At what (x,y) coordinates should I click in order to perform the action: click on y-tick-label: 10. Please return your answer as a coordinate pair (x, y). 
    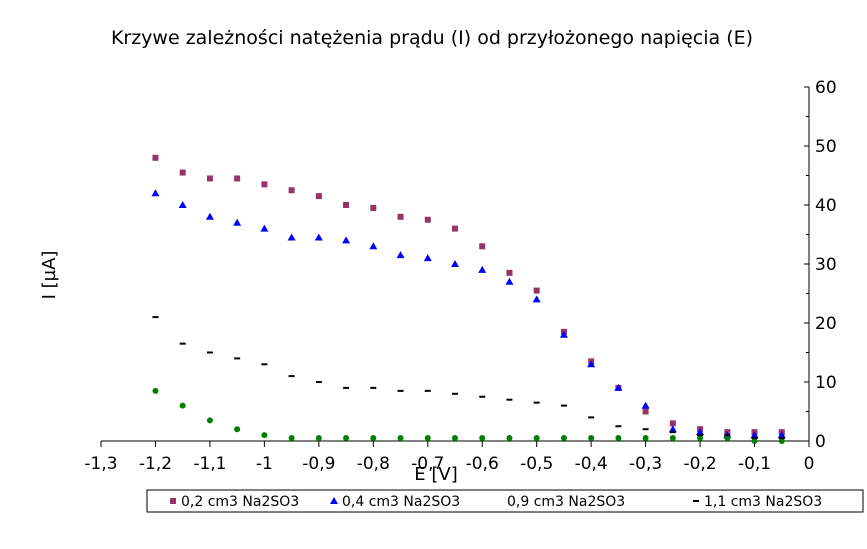
    Looking at the image, I should click on (826, 383).